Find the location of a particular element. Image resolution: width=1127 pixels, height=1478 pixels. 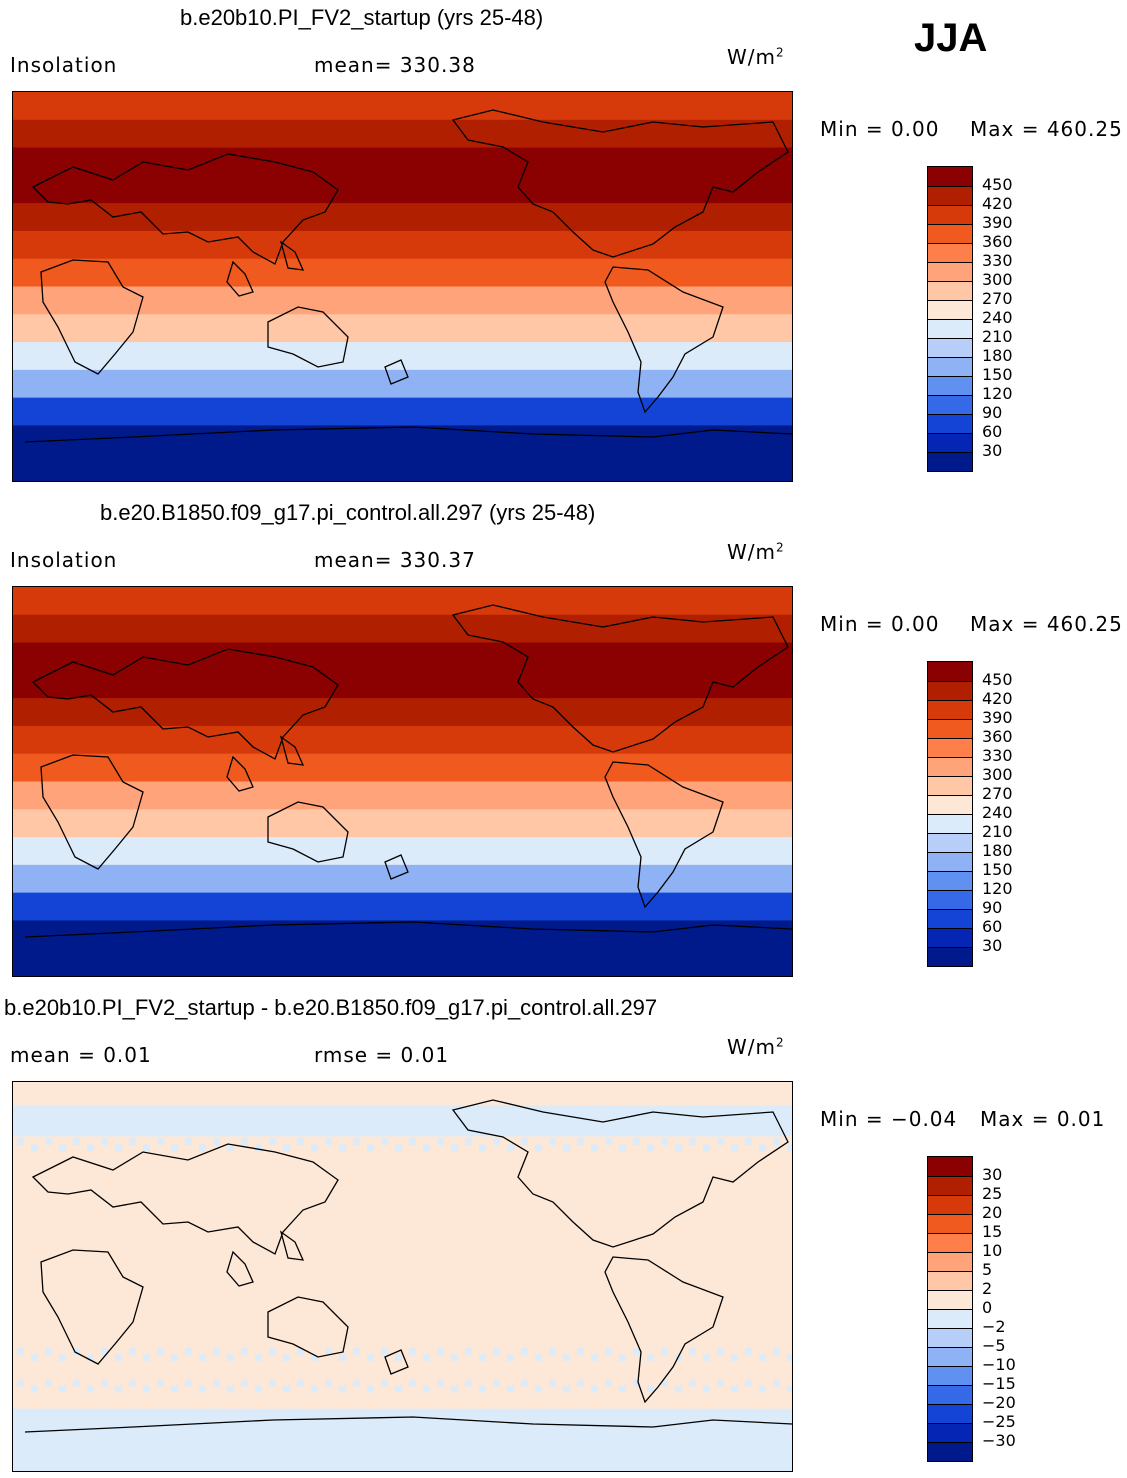

panel-1-units: W/m2 is located at coordinates (756, 57).